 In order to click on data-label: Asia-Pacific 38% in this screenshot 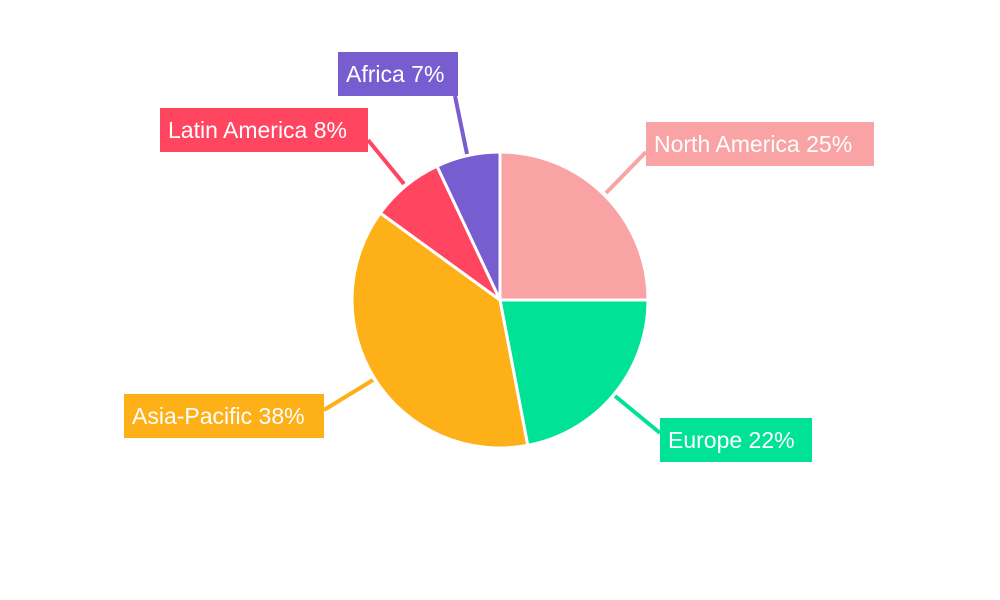, I will do `click(224, 416)`.